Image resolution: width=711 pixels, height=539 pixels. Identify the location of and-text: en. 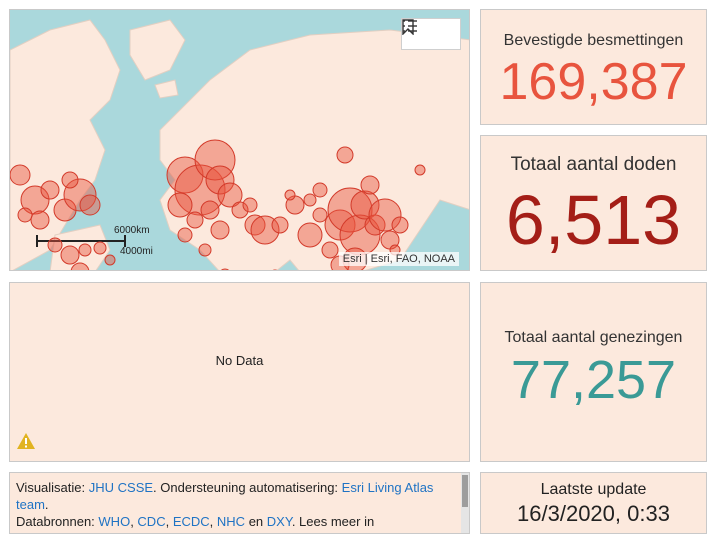
(256, 521).